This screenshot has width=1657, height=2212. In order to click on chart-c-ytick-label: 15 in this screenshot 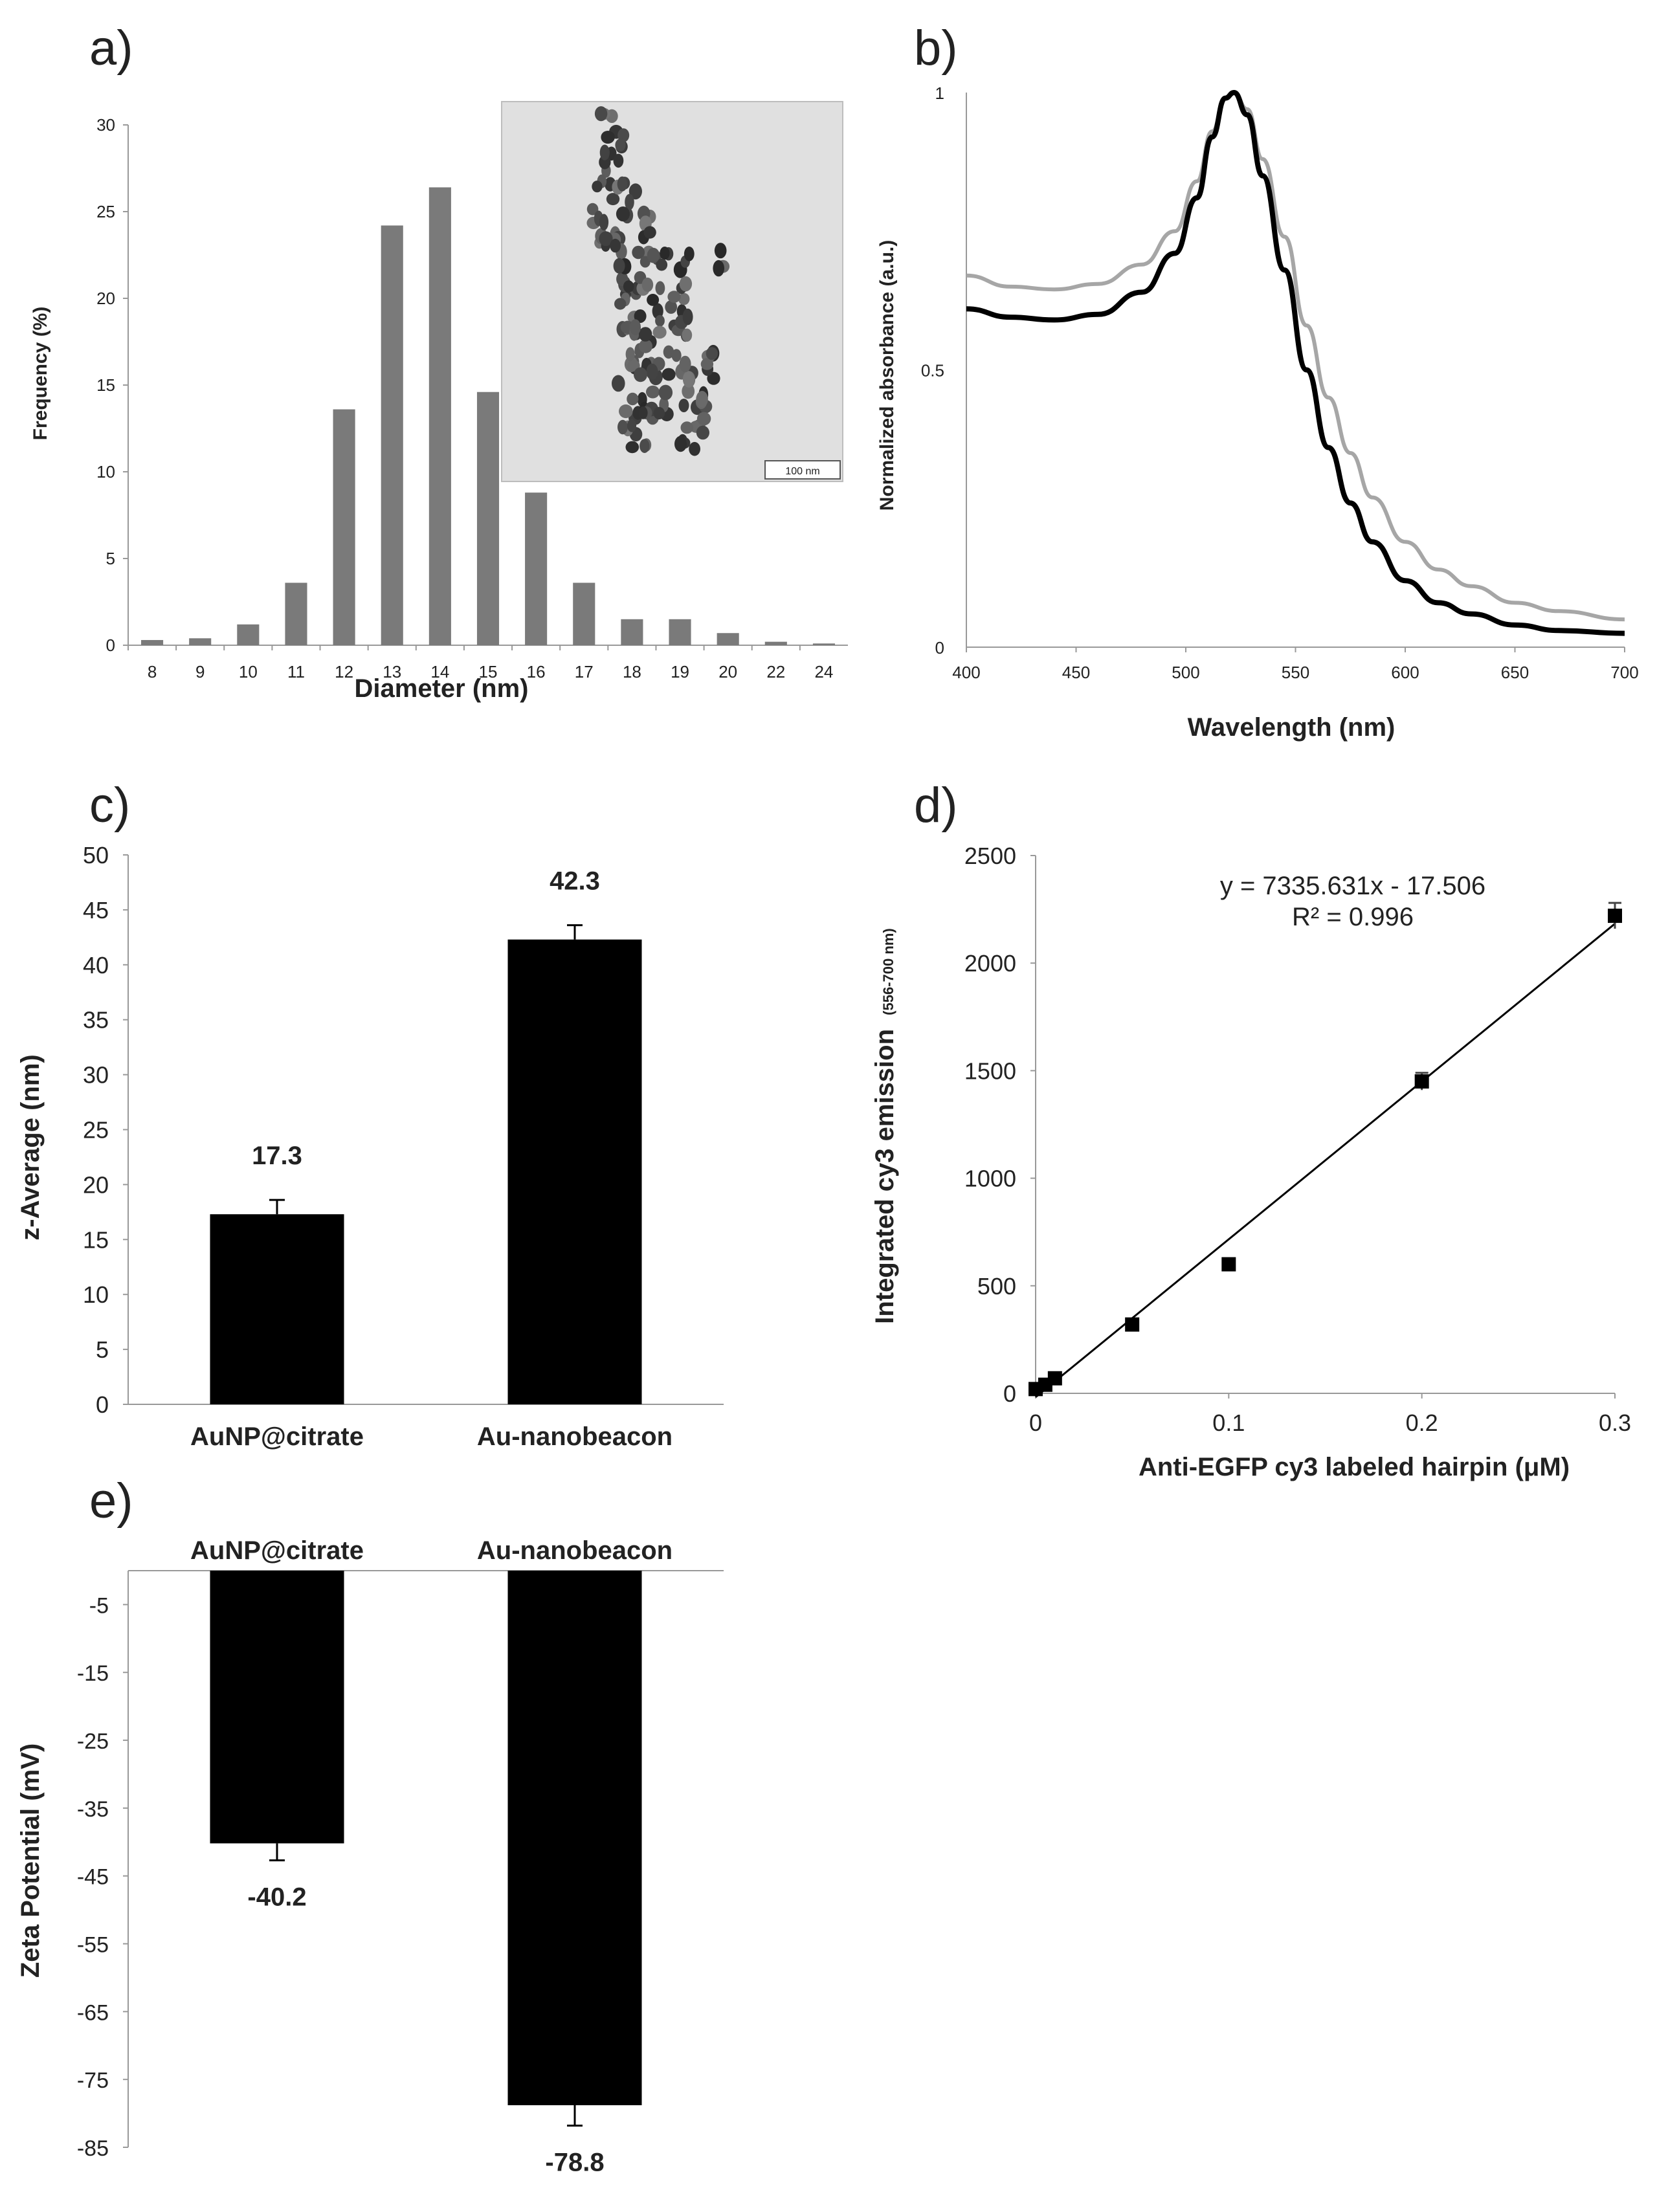, I will do `click(96, 1239)`.